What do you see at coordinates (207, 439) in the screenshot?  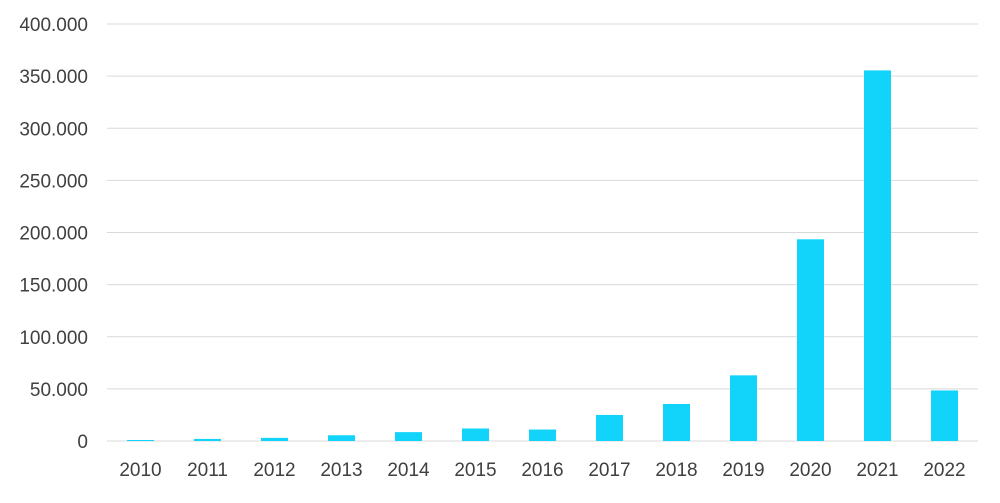 I see `bar-2011` at bounding box center [207, 439].